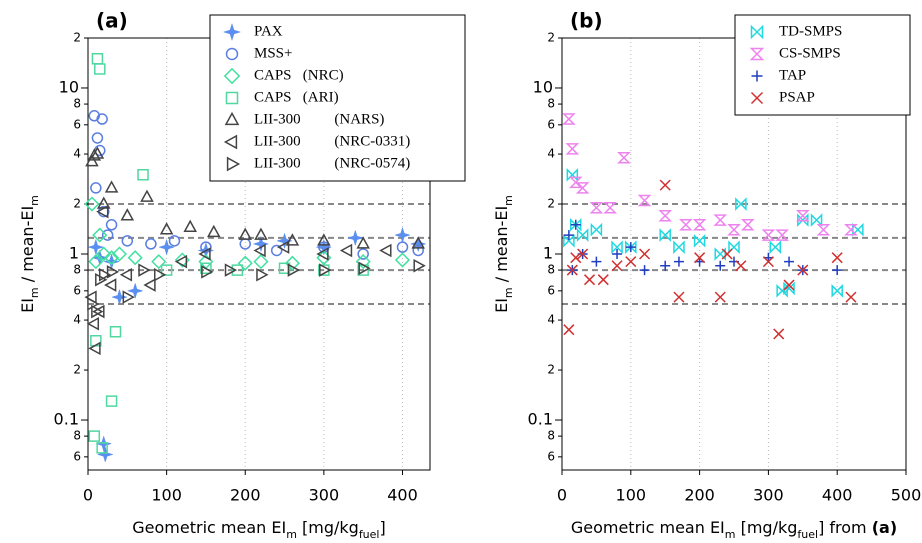 Image resolution: width=922 pixels, height=543 pixels. I want to click on label-part: Geometric mean EI, so click(648, 527).